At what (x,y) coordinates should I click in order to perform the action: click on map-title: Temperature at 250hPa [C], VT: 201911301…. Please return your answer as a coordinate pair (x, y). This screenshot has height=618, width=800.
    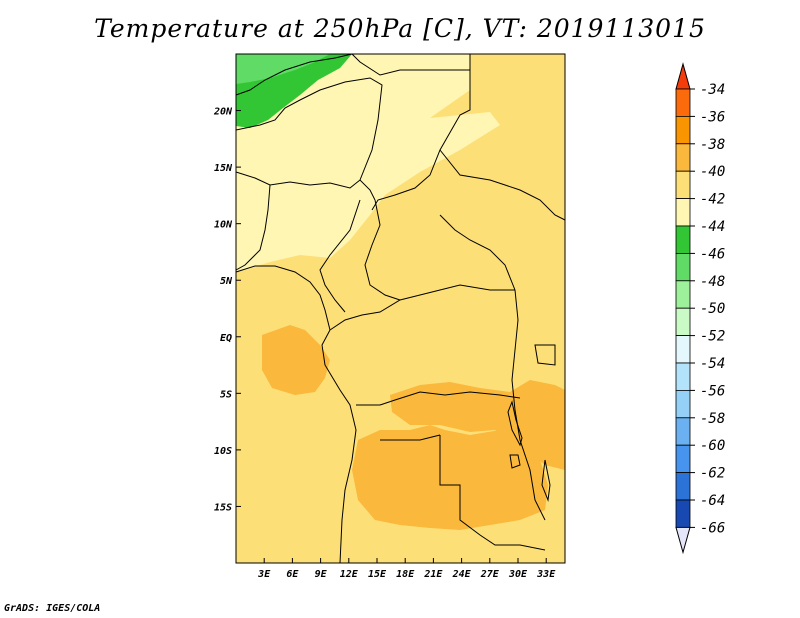
    Looking at the image, I should click on (400, 28).